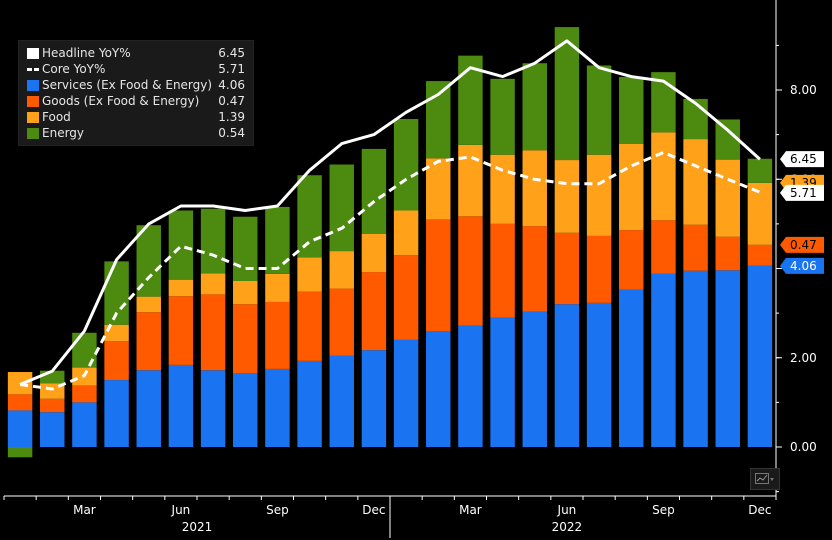 The height and width of the screenshot is (540, 832). I want to click on legend-value-headline: 6.45, so click(231, 53).